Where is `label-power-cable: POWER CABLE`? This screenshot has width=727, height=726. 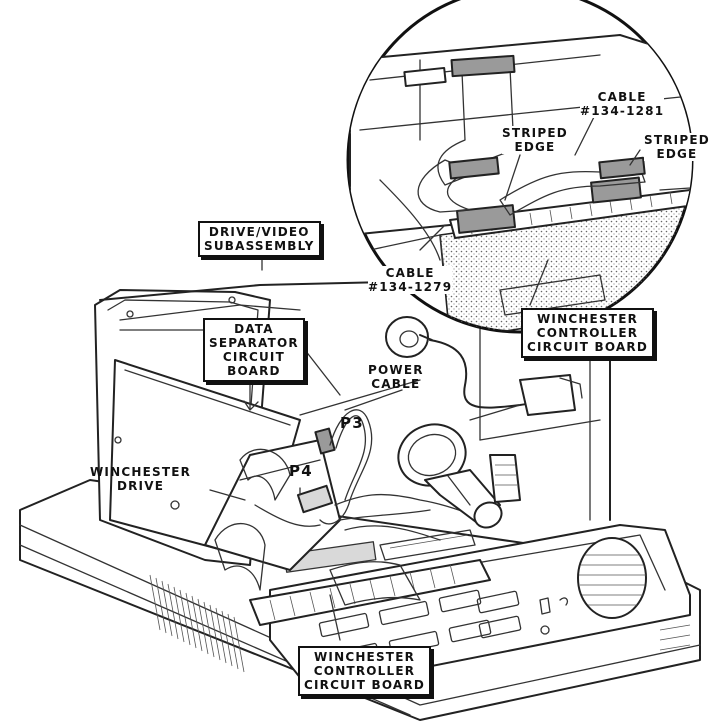
label-power-cable: POWER CABLE is located at coordinates (396, 377).